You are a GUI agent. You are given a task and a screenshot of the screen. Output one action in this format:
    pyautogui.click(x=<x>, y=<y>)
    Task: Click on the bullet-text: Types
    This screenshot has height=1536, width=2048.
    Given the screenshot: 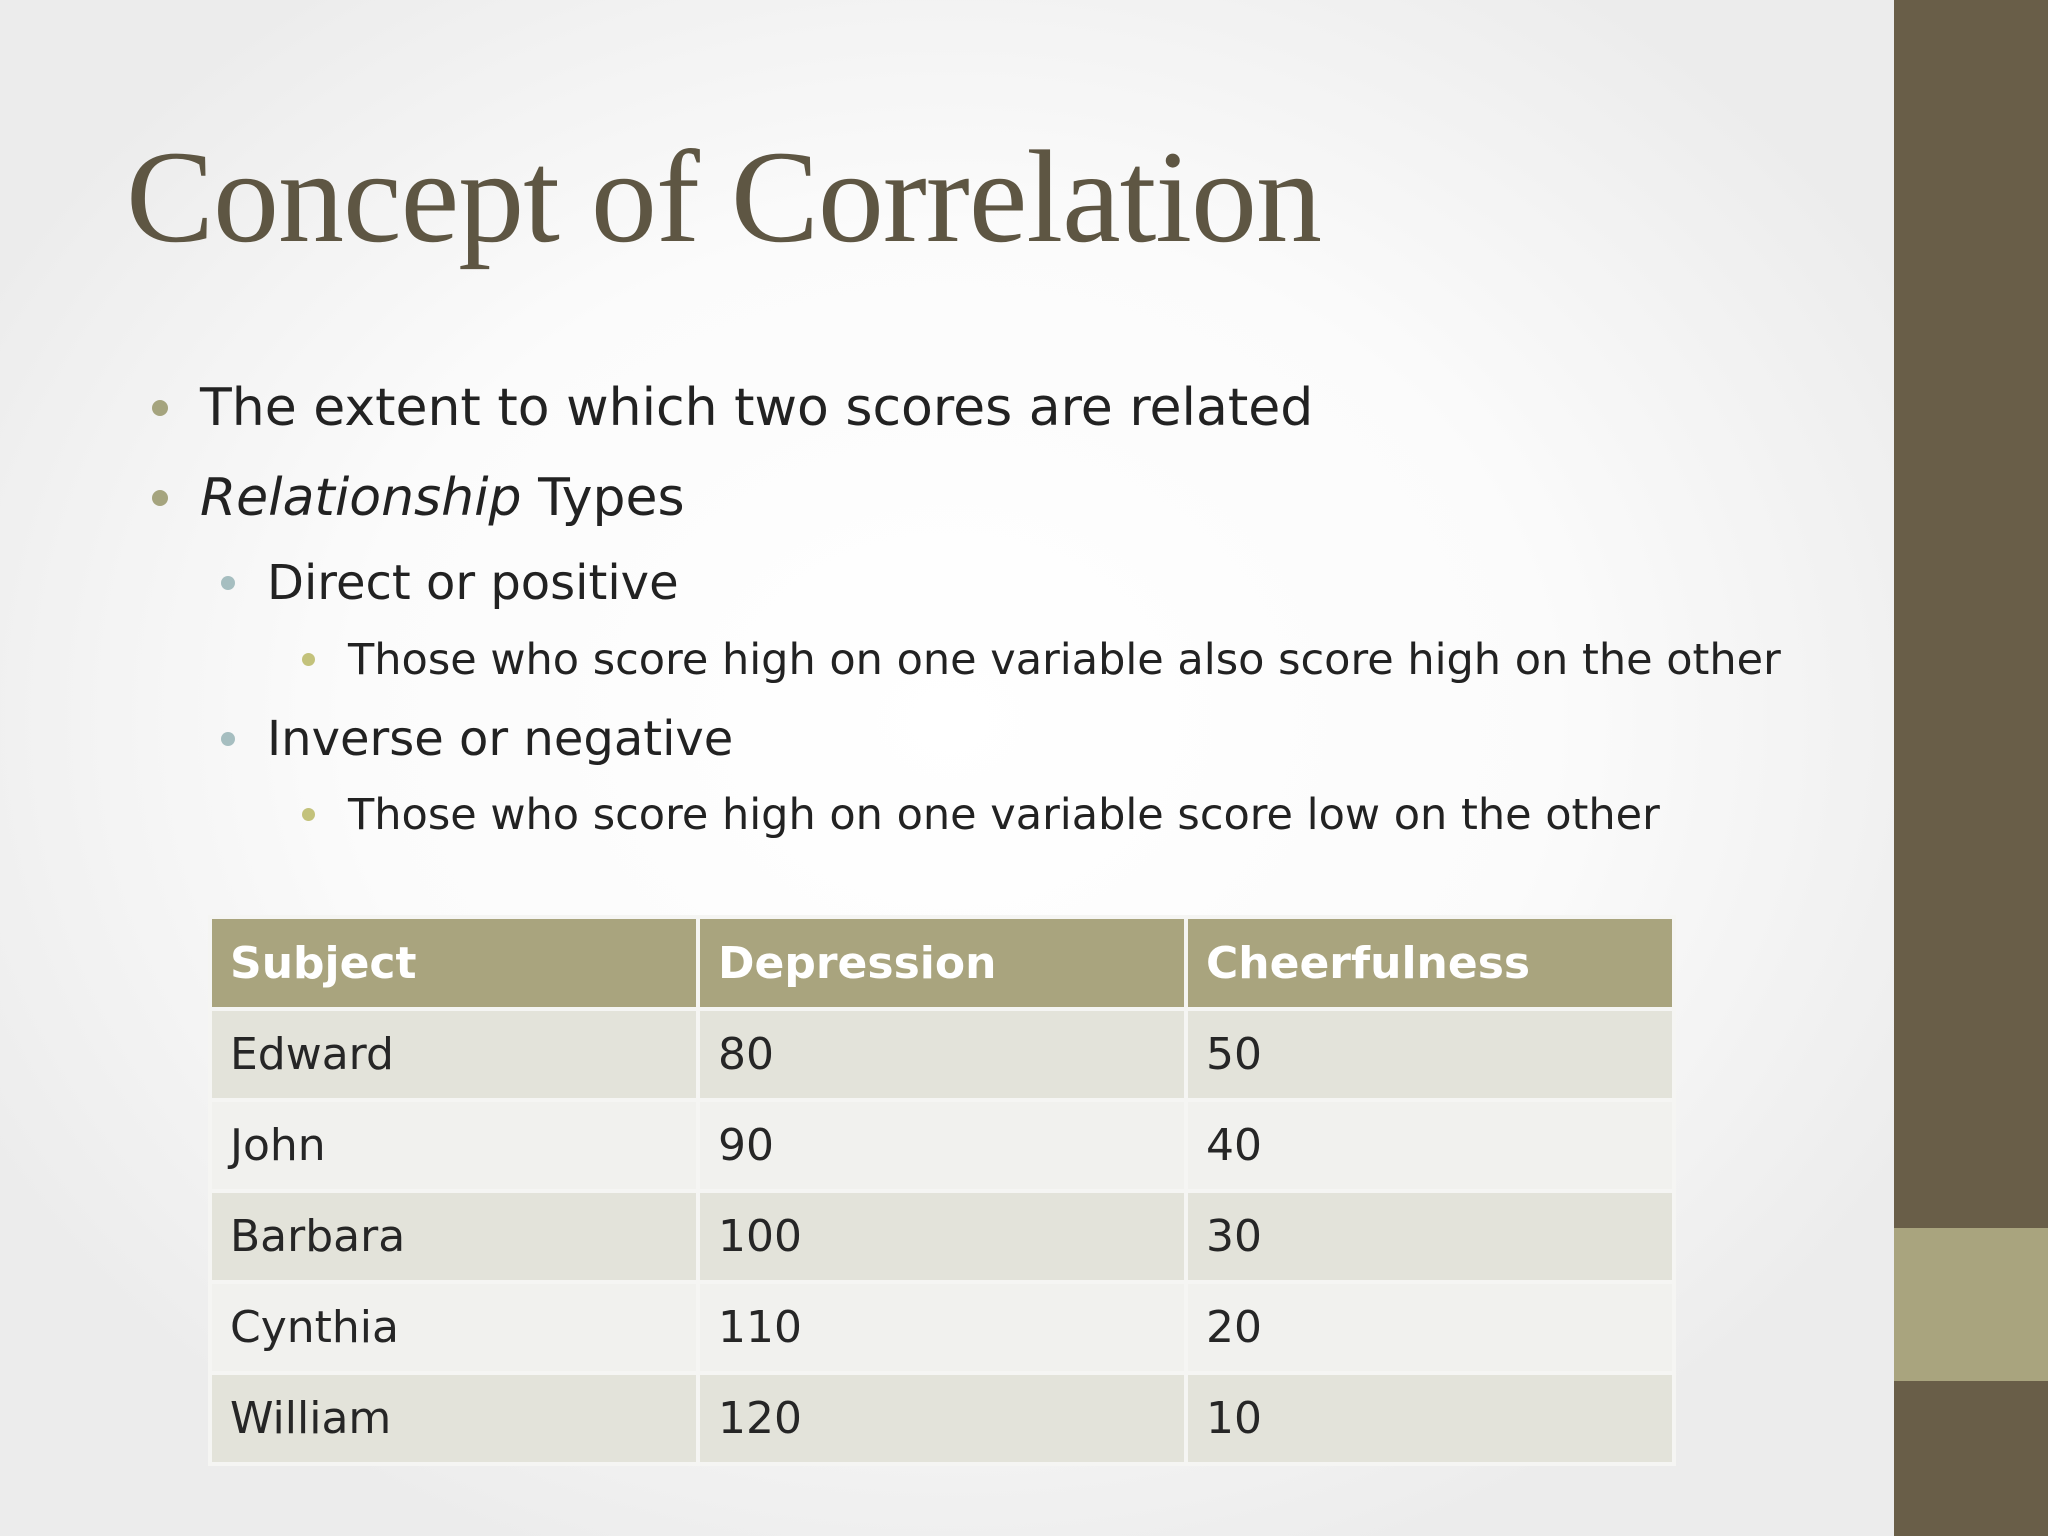 What is the action you would take?
    pyautogui.click(x=603, y=498)
    